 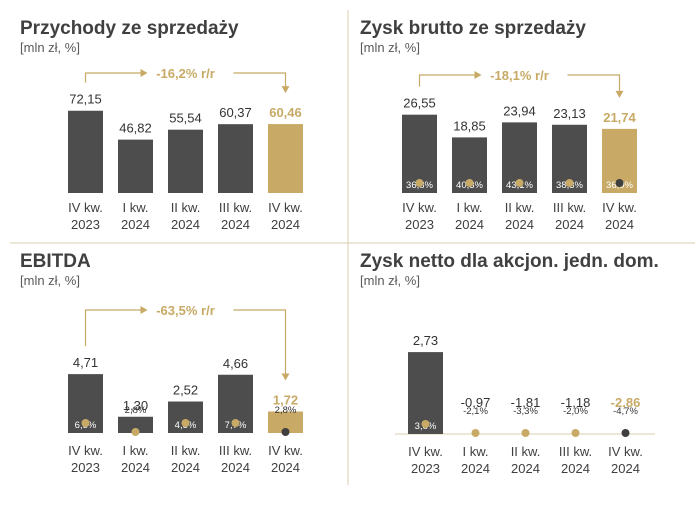 I want to click on value-label-0: 2,73, so click(x=425, y=340).